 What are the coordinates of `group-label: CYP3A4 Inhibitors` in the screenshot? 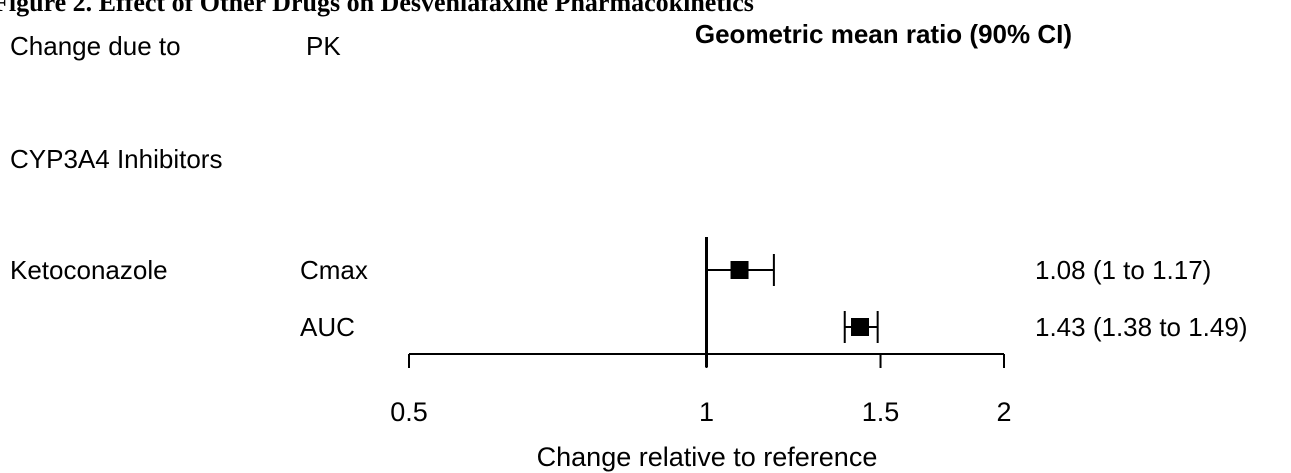 It's located at (116, 159).